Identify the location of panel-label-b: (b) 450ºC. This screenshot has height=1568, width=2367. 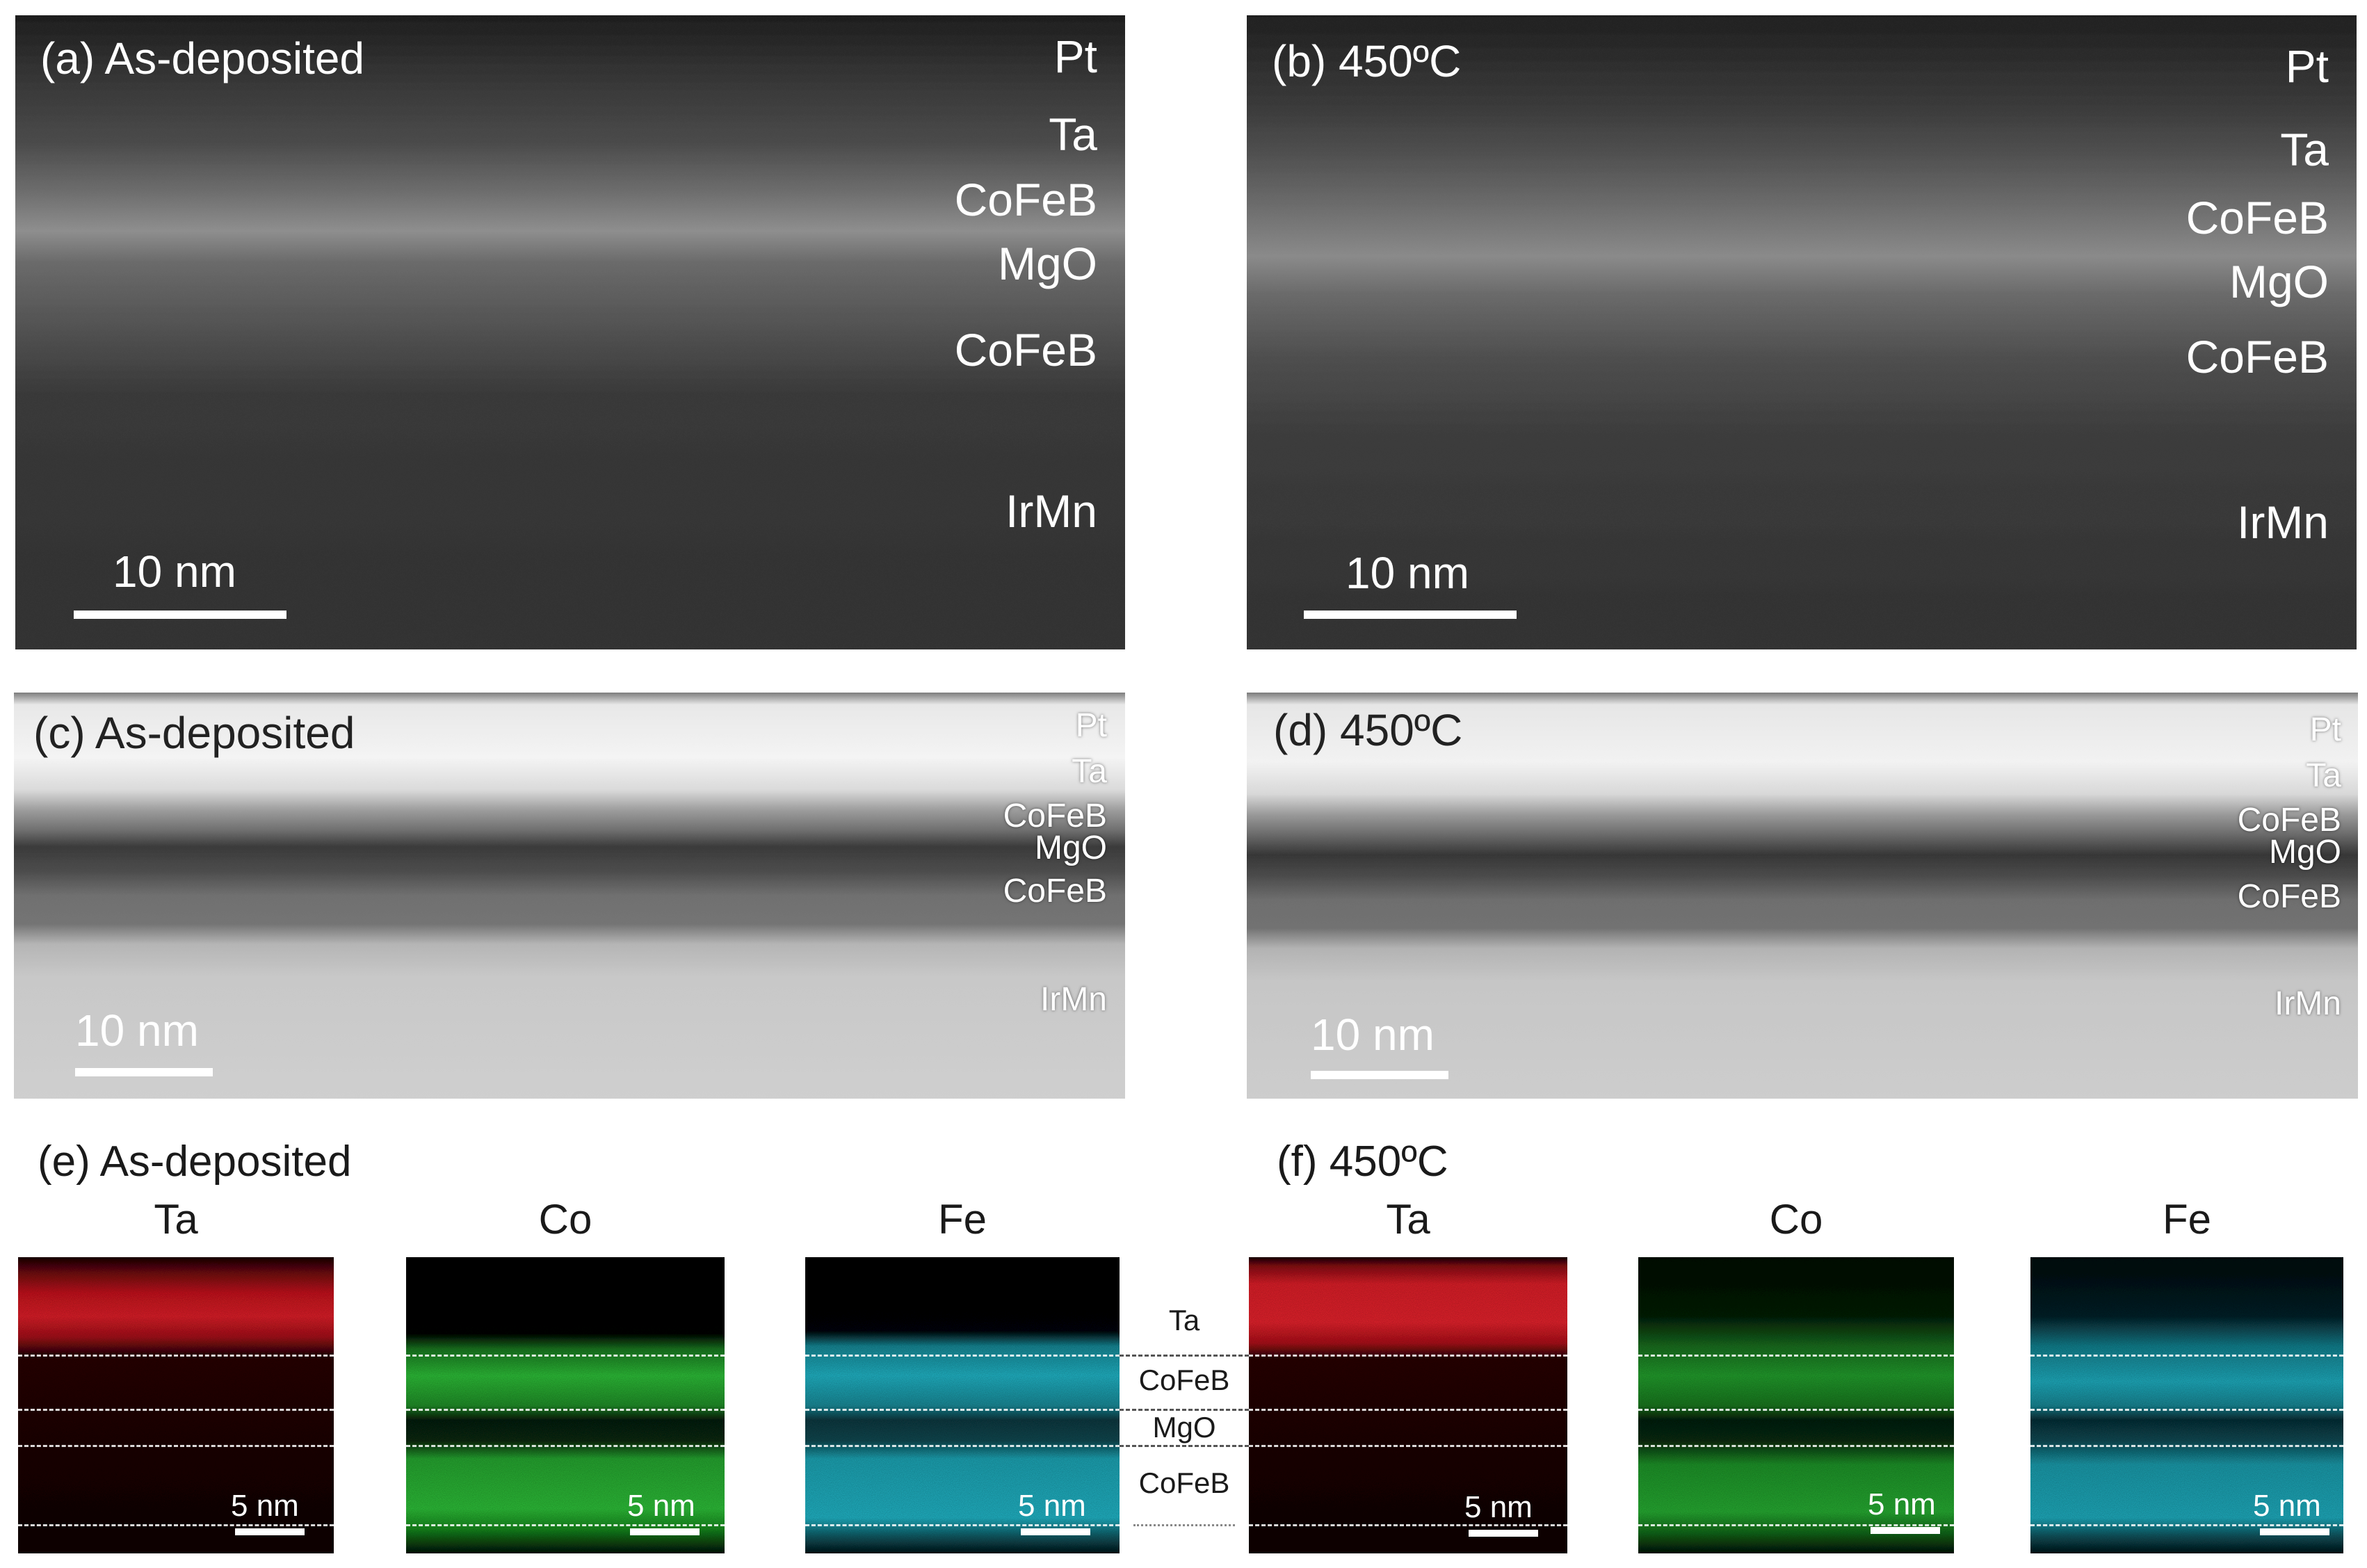
(1367, 61).